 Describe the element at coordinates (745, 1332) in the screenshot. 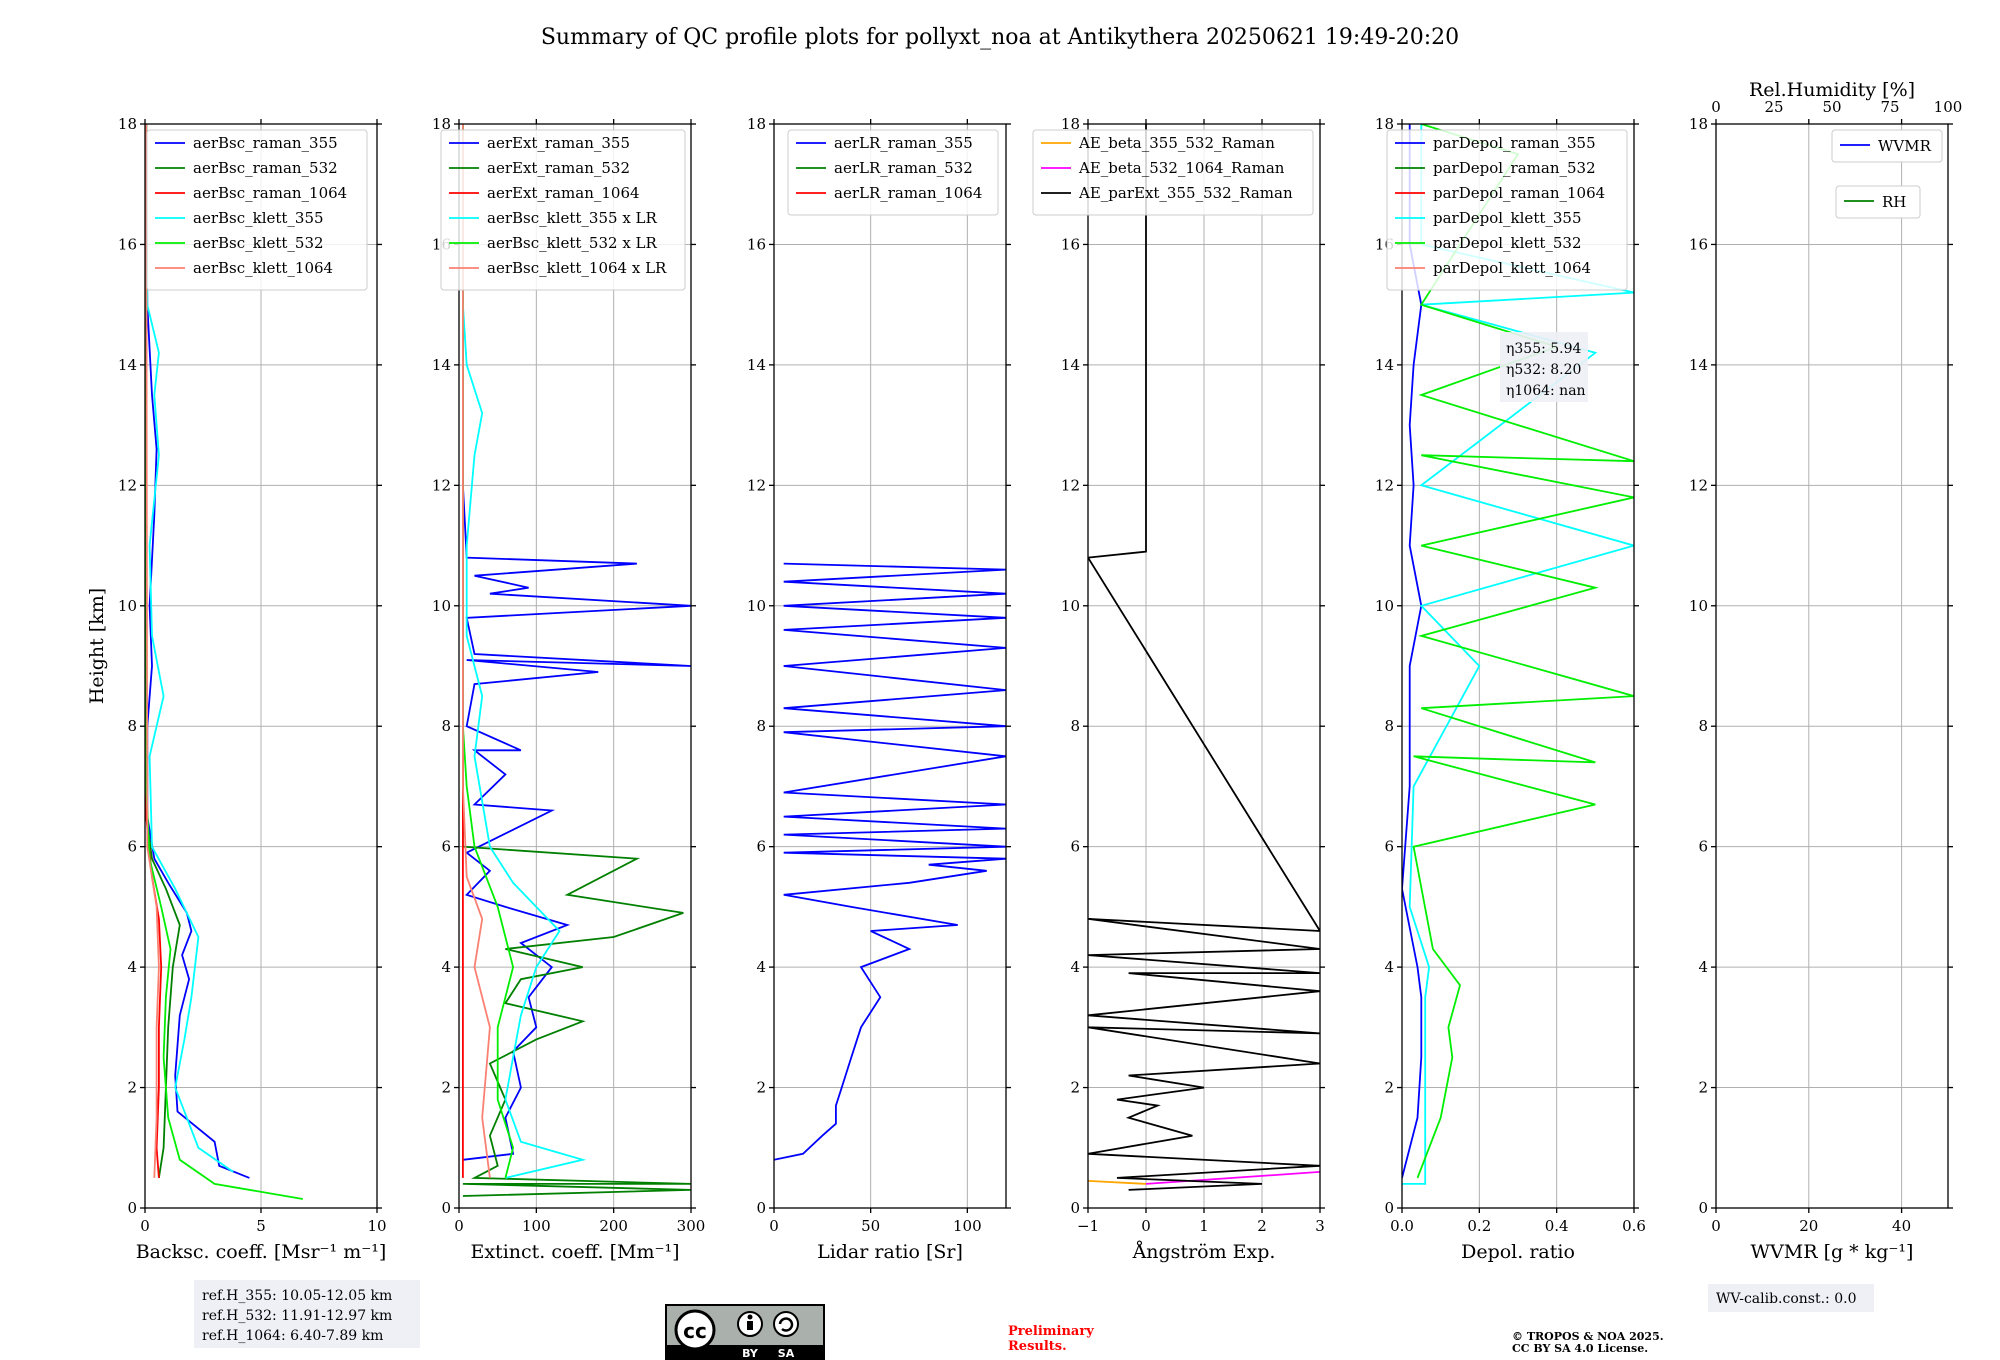

I see `cc-license-logo: cc BY SA` at that location.